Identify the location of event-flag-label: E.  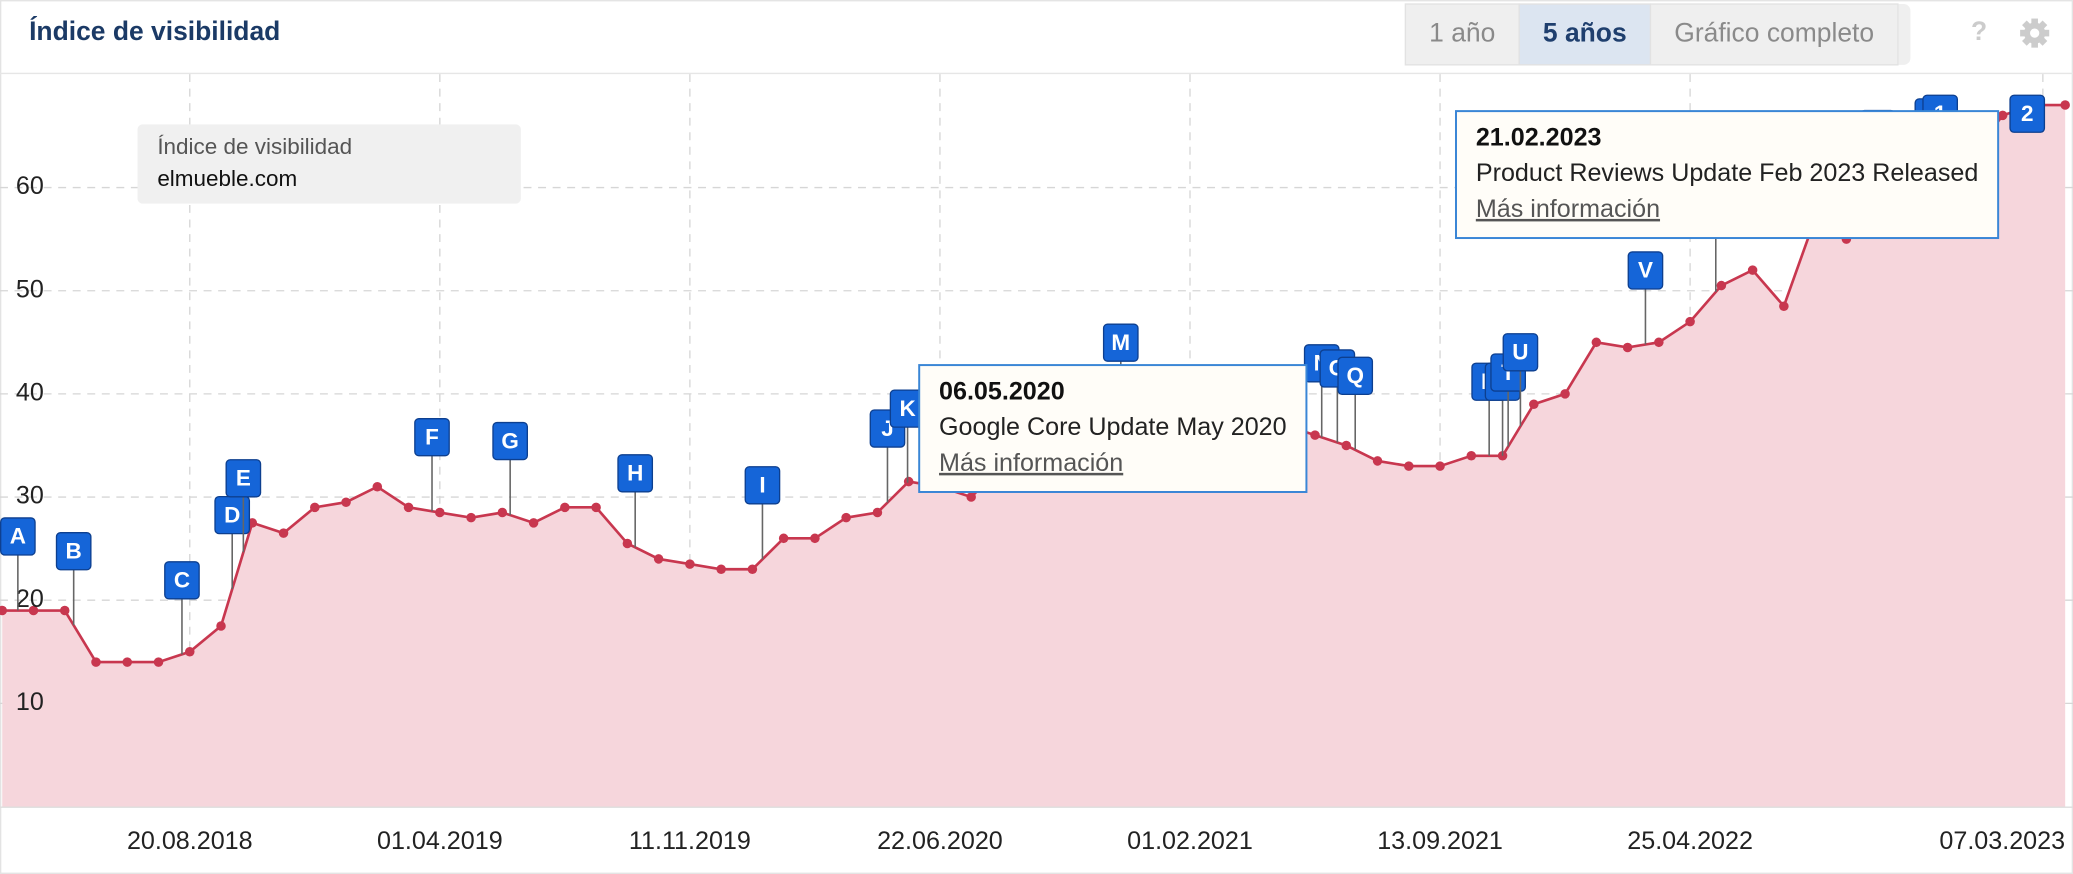
(243, 478).